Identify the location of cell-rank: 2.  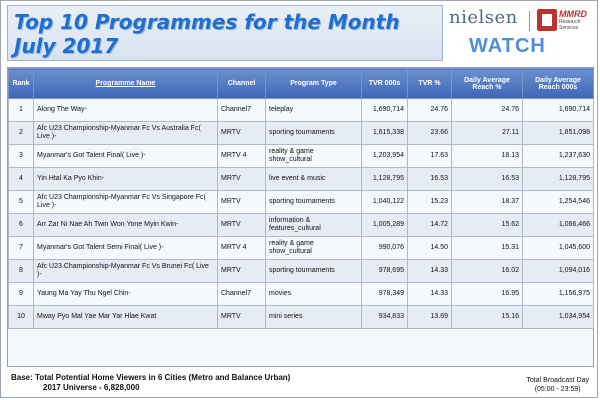
(21, 133).